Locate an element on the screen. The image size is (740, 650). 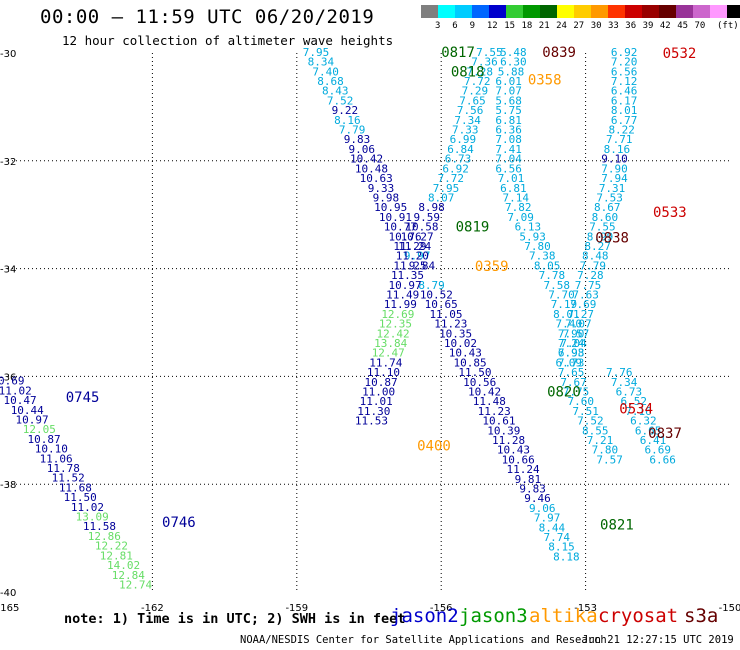
wave-height-label: 9.83 is located at coordinates (532, 489).